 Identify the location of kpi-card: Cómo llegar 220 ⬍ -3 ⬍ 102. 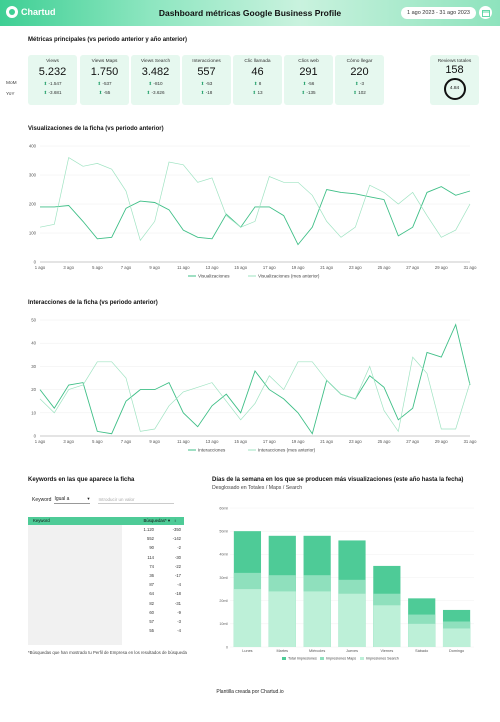
(359, 80).